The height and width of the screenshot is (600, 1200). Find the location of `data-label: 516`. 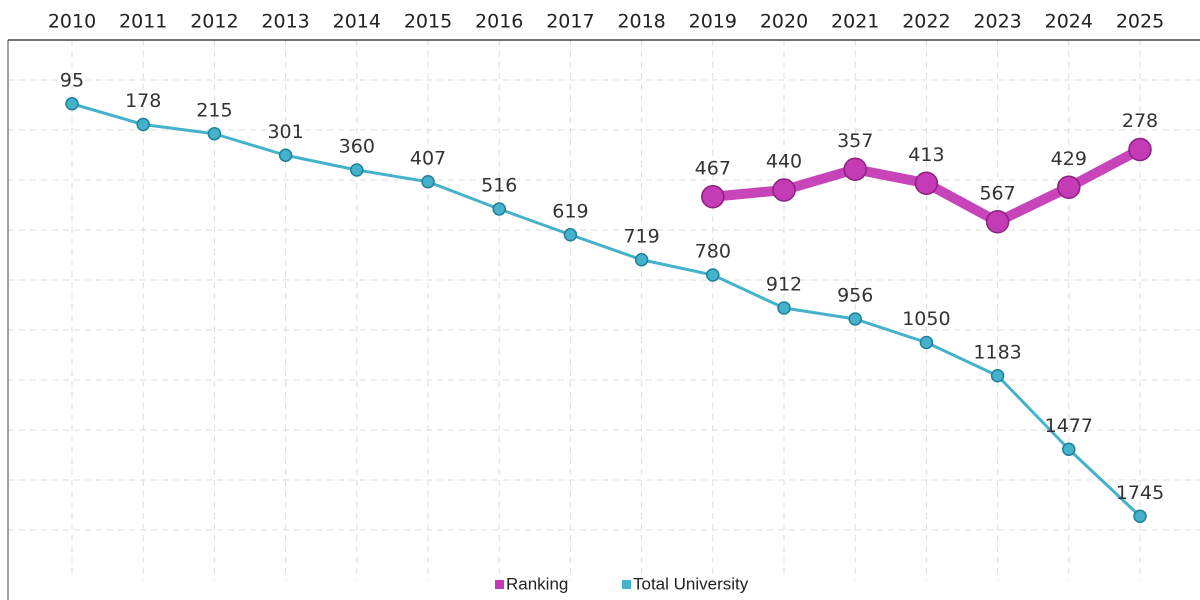

data-label: 516 is located at coordinates (499, 186).